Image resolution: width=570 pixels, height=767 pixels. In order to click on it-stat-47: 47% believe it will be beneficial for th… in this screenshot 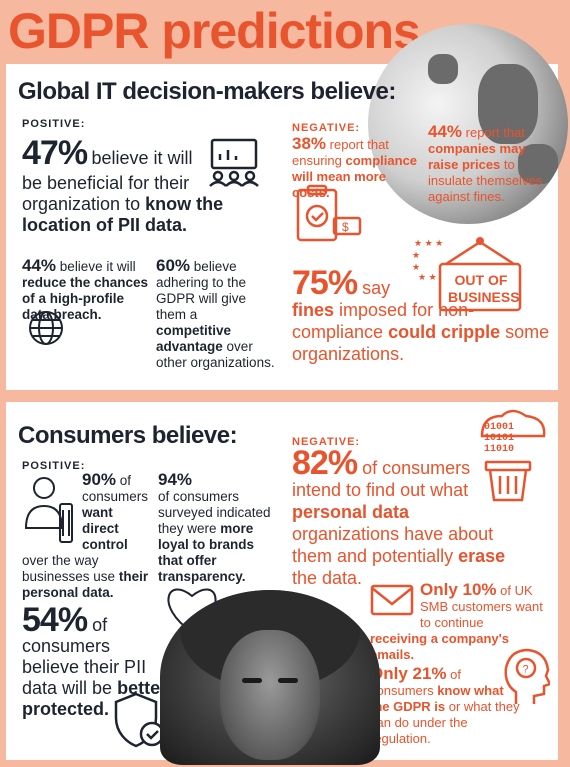, I will do `click(123, 184)`.